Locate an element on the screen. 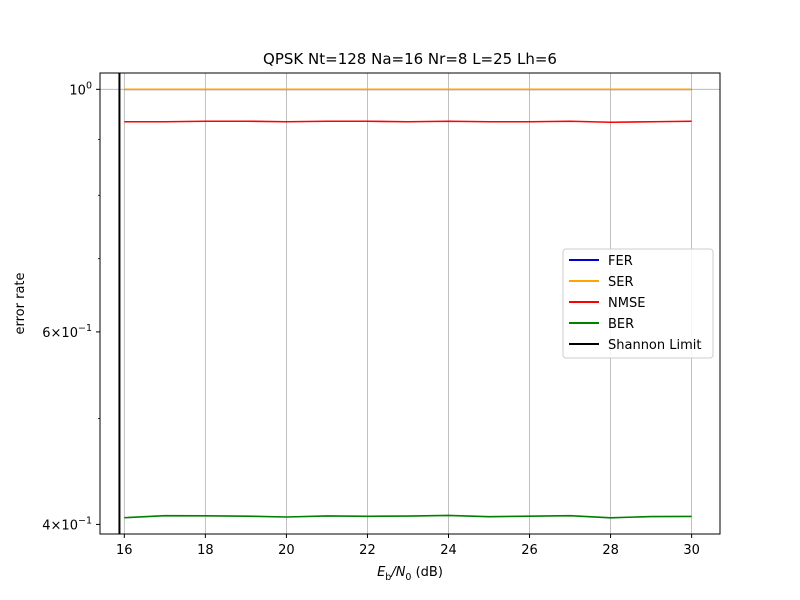 This screenshot has width=800, height=600. legend-box is located at coordinates (638, 303).